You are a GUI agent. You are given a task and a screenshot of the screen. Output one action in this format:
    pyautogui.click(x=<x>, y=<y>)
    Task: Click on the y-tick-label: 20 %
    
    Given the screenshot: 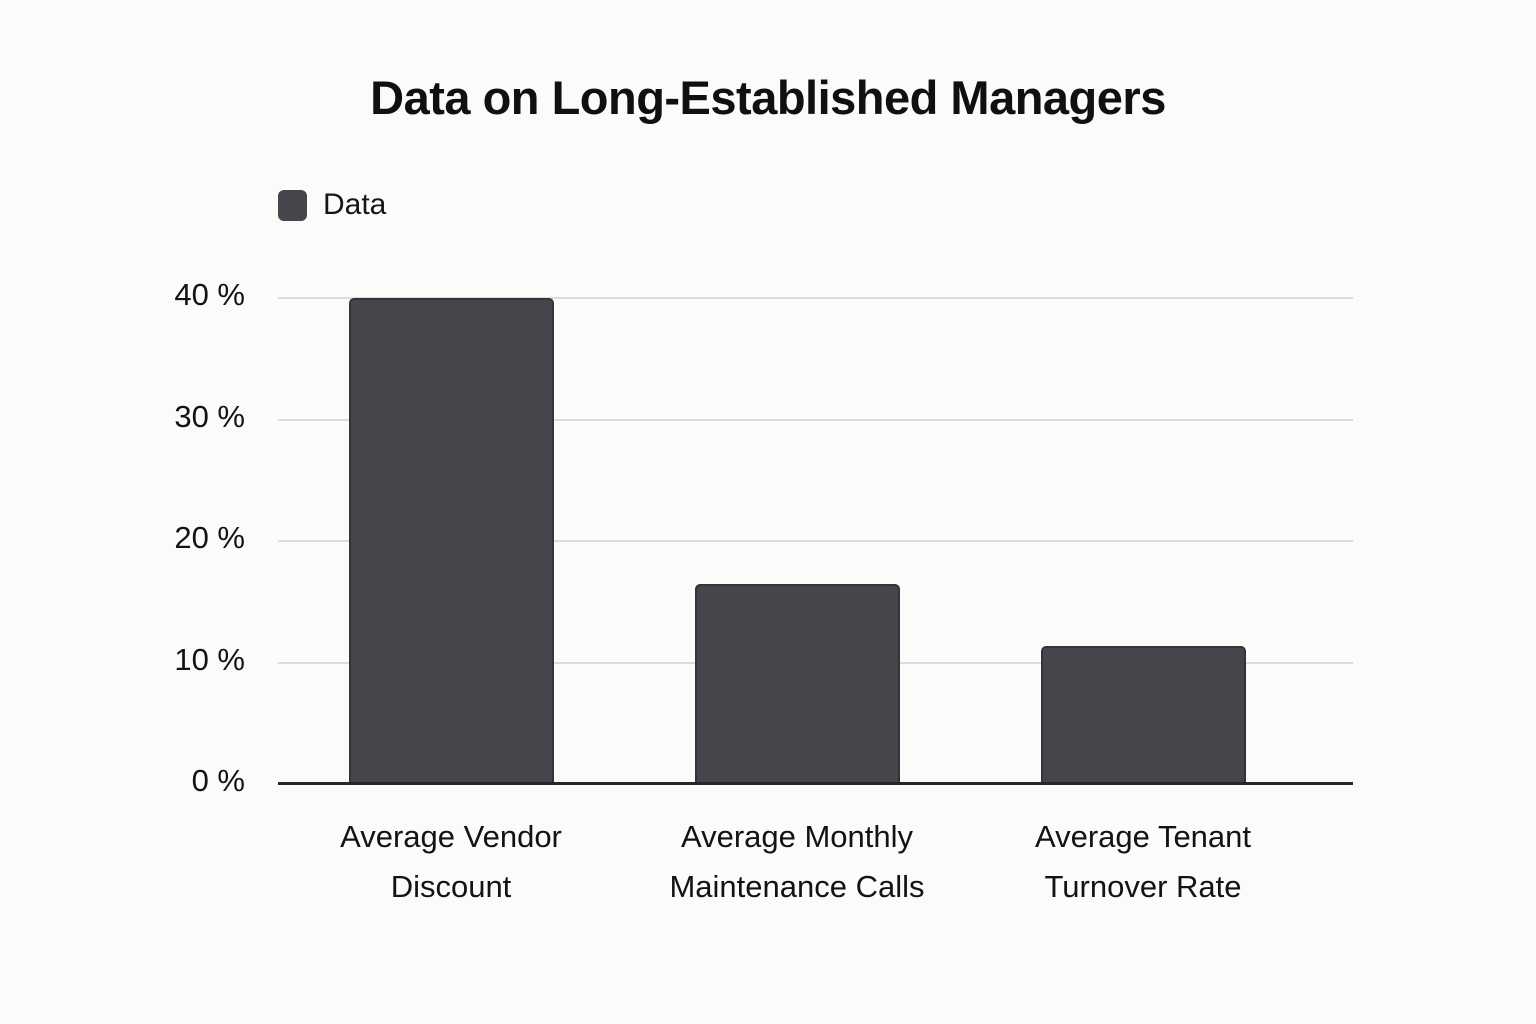 What is the action you would take?
    pyautogui.click(x=209, y=537)
    